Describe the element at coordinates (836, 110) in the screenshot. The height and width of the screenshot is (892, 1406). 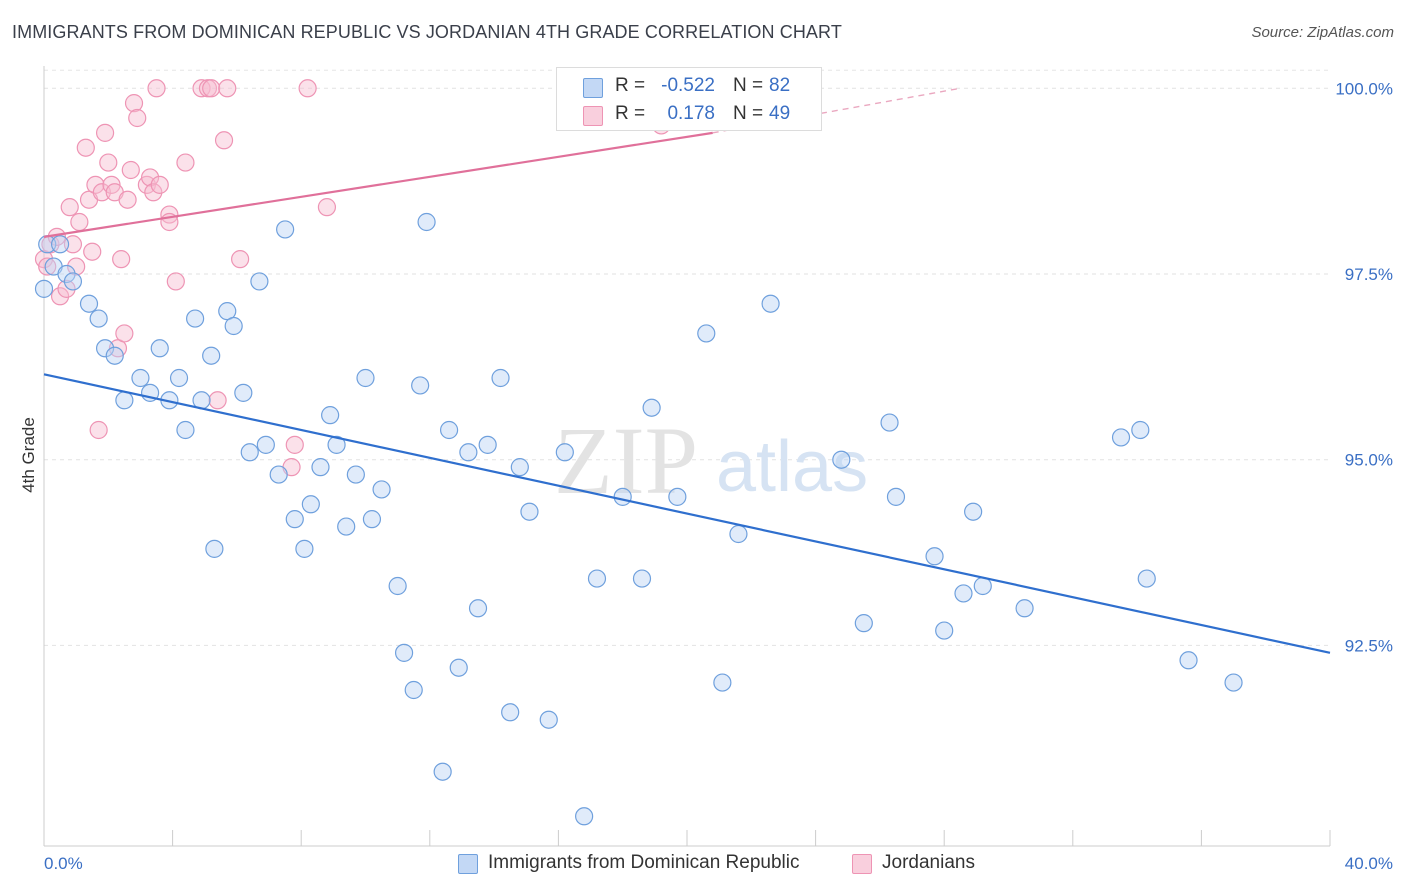
I see `trend-line-jordanians-extension` at that location.